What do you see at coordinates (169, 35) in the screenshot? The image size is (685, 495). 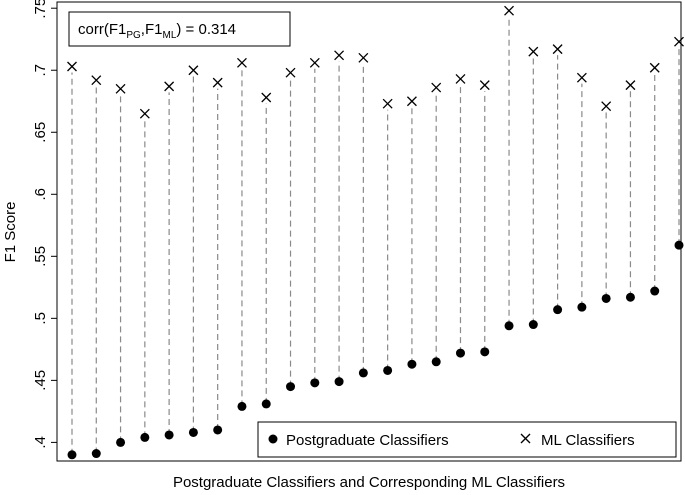 I see `annotation-sub2: ML` at bounding box center [169, 35].